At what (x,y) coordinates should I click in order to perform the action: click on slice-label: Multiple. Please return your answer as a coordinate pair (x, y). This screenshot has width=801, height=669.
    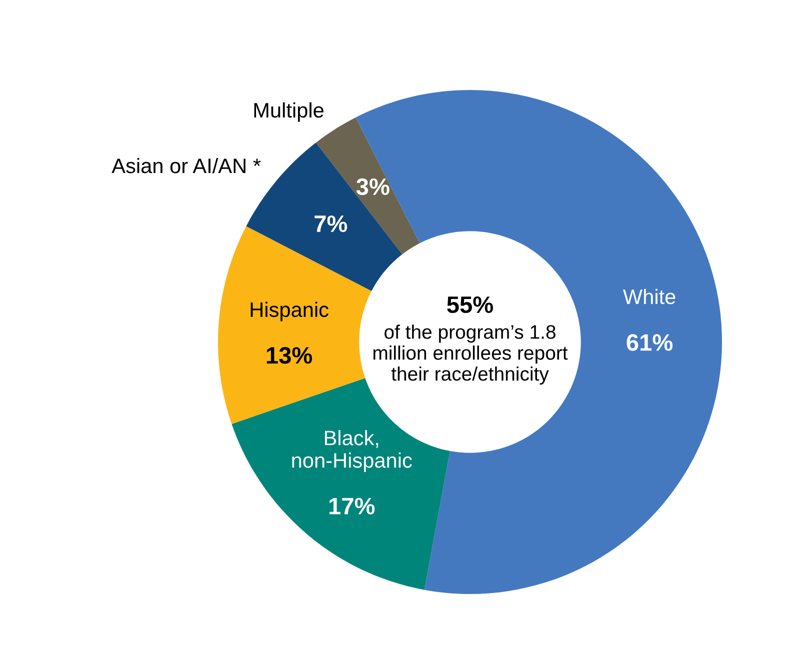
    Looking at the image, I should click on (289, 112).